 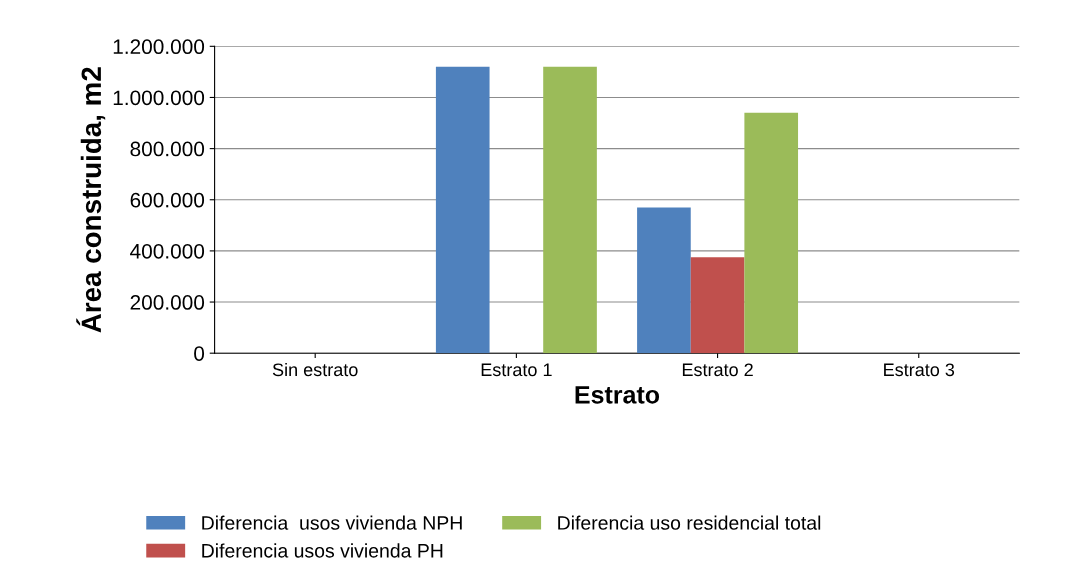 I want to click on y-tick-label: 200.000, so click(x=167, y=302).